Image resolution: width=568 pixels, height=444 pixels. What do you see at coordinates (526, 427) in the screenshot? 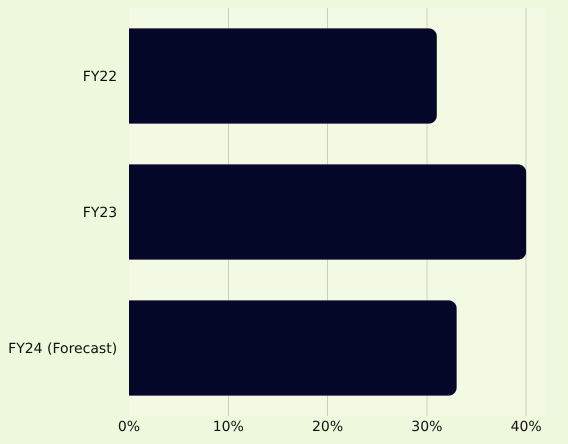
I see `x-tick-label: 40%` at bounding box center [526, 427].